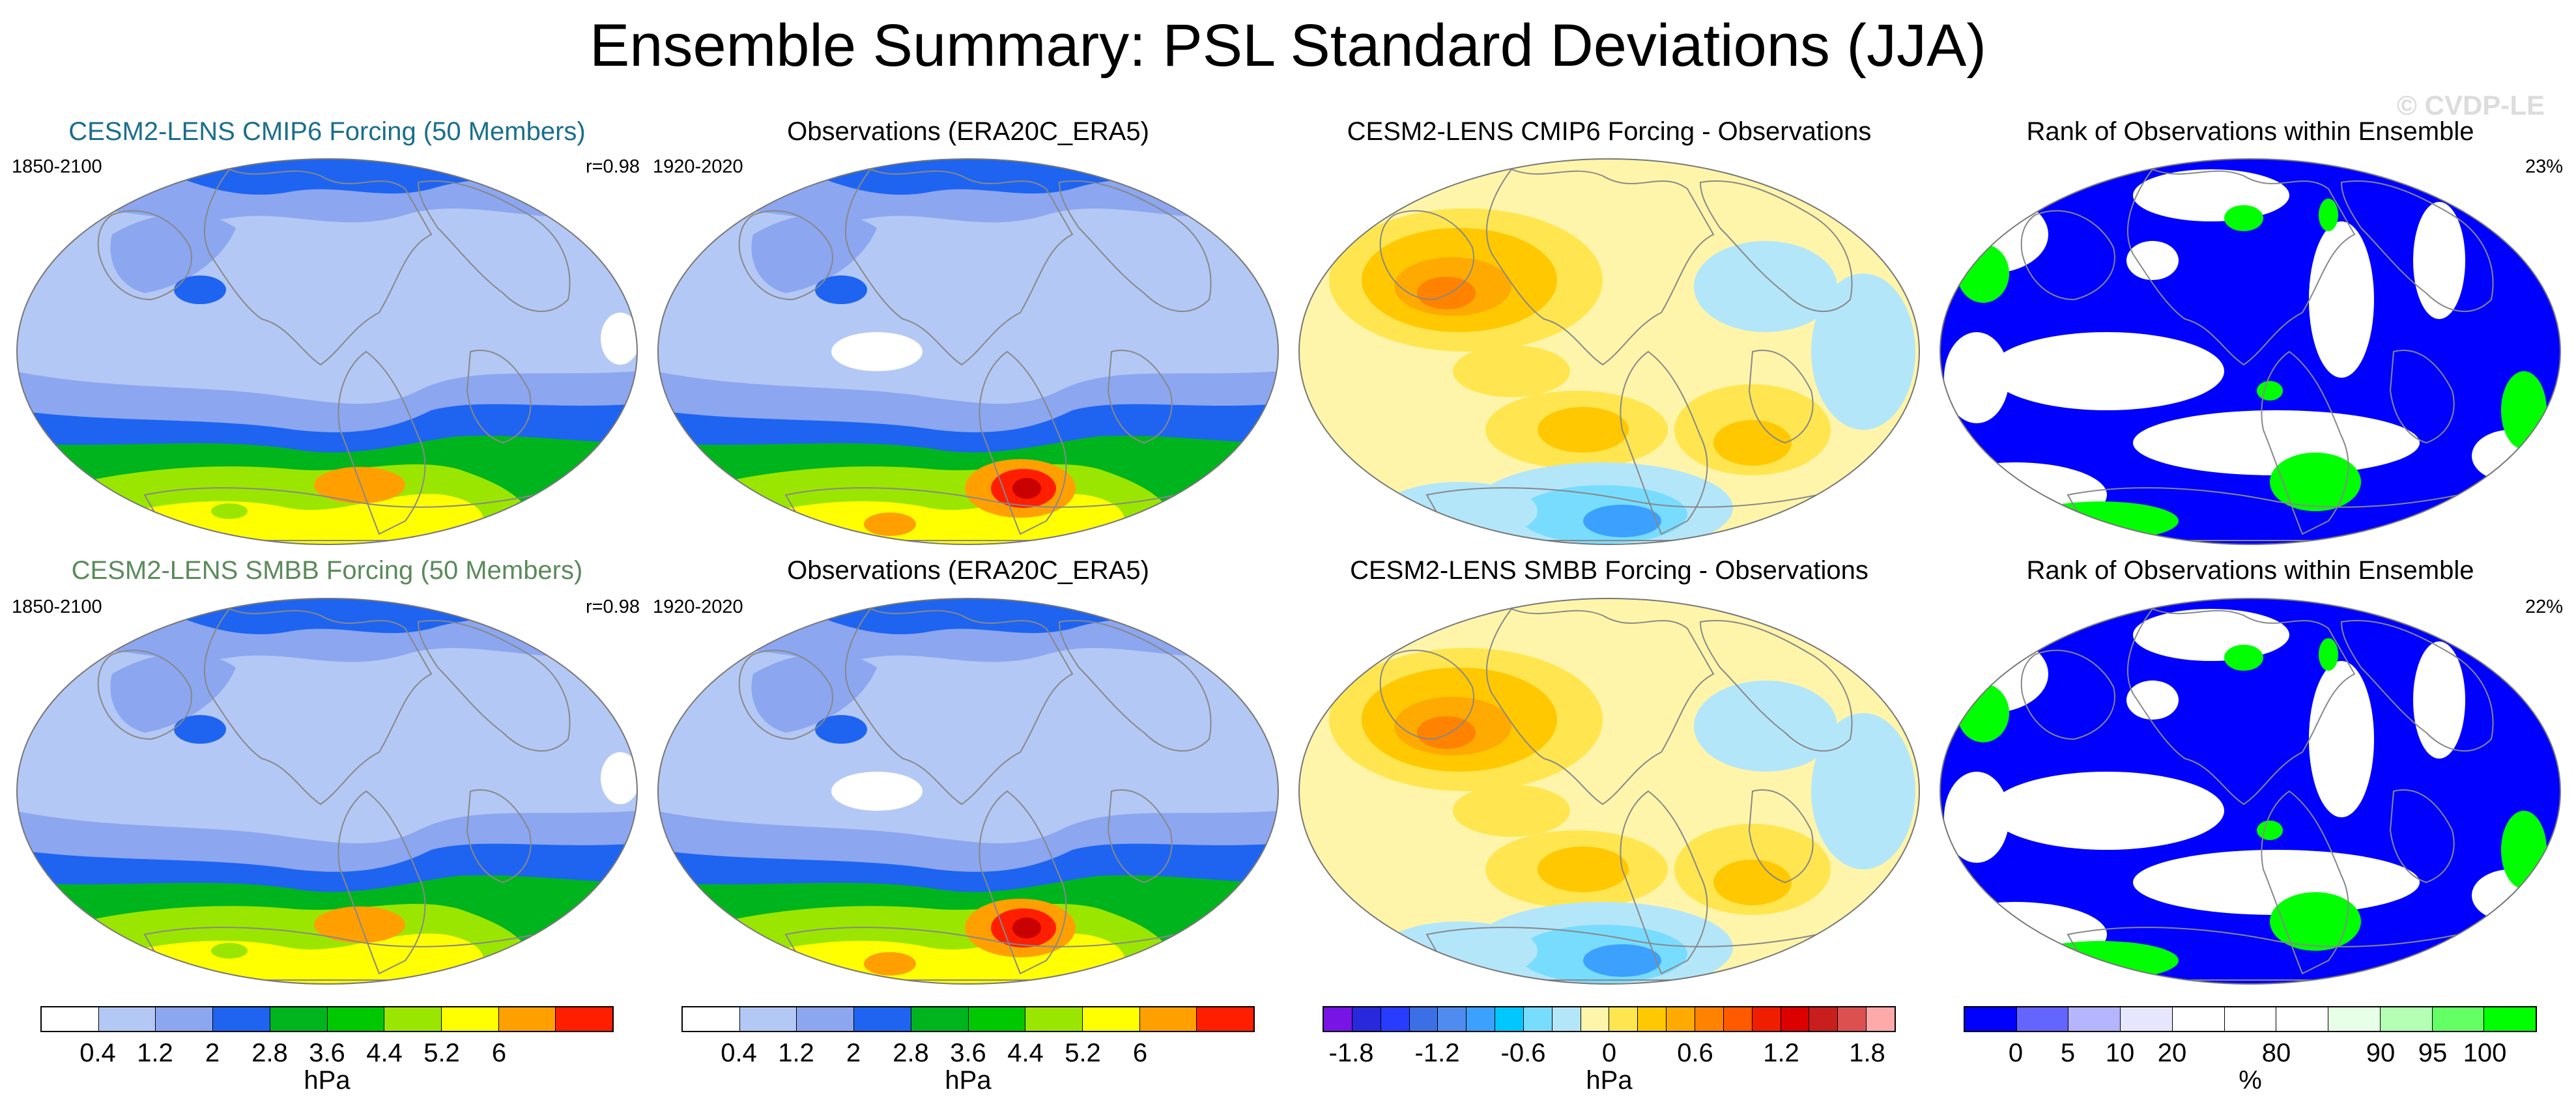 The width and height of the screenshot is (2576, 1109). Describe the element at coordinates (2068, 1053) in the screenshot. I see `colorbar-tick-label: 5` at that location.